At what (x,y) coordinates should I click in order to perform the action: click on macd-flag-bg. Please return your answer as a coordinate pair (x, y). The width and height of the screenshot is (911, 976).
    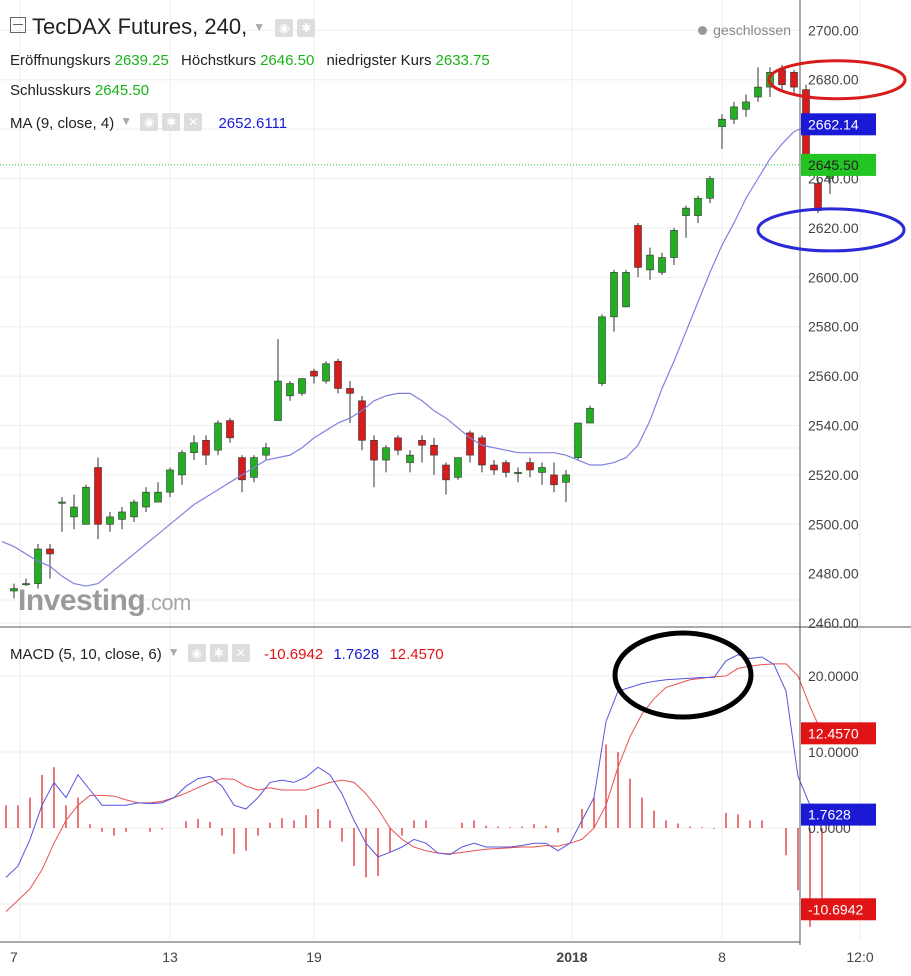
    Looking at the image, I should click on (838, 814).